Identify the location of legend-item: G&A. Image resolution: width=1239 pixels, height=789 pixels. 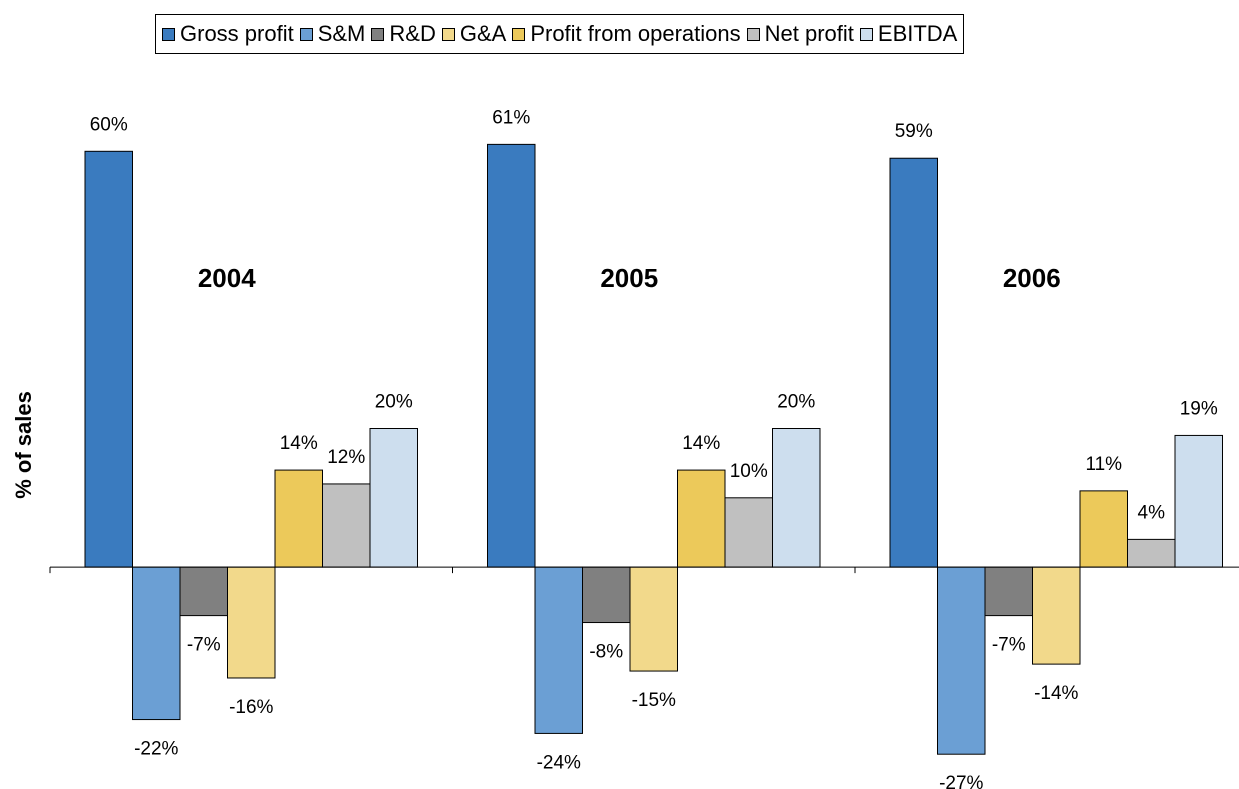
(474, 34).